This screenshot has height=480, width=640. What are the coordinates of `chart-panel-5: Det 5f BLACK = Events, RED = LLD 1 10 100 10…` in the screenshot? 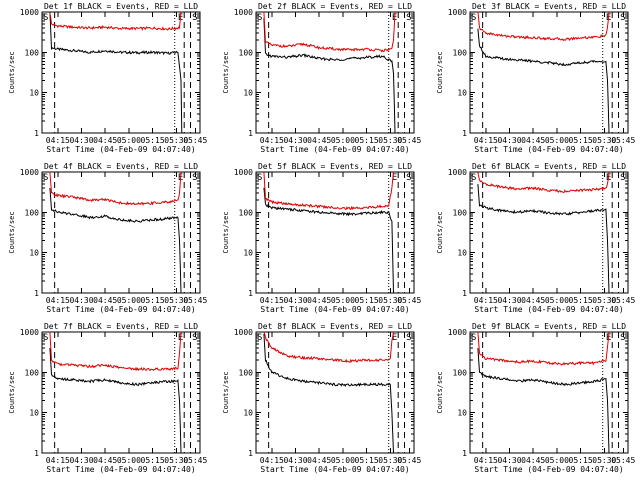 It's located at (321, 238).